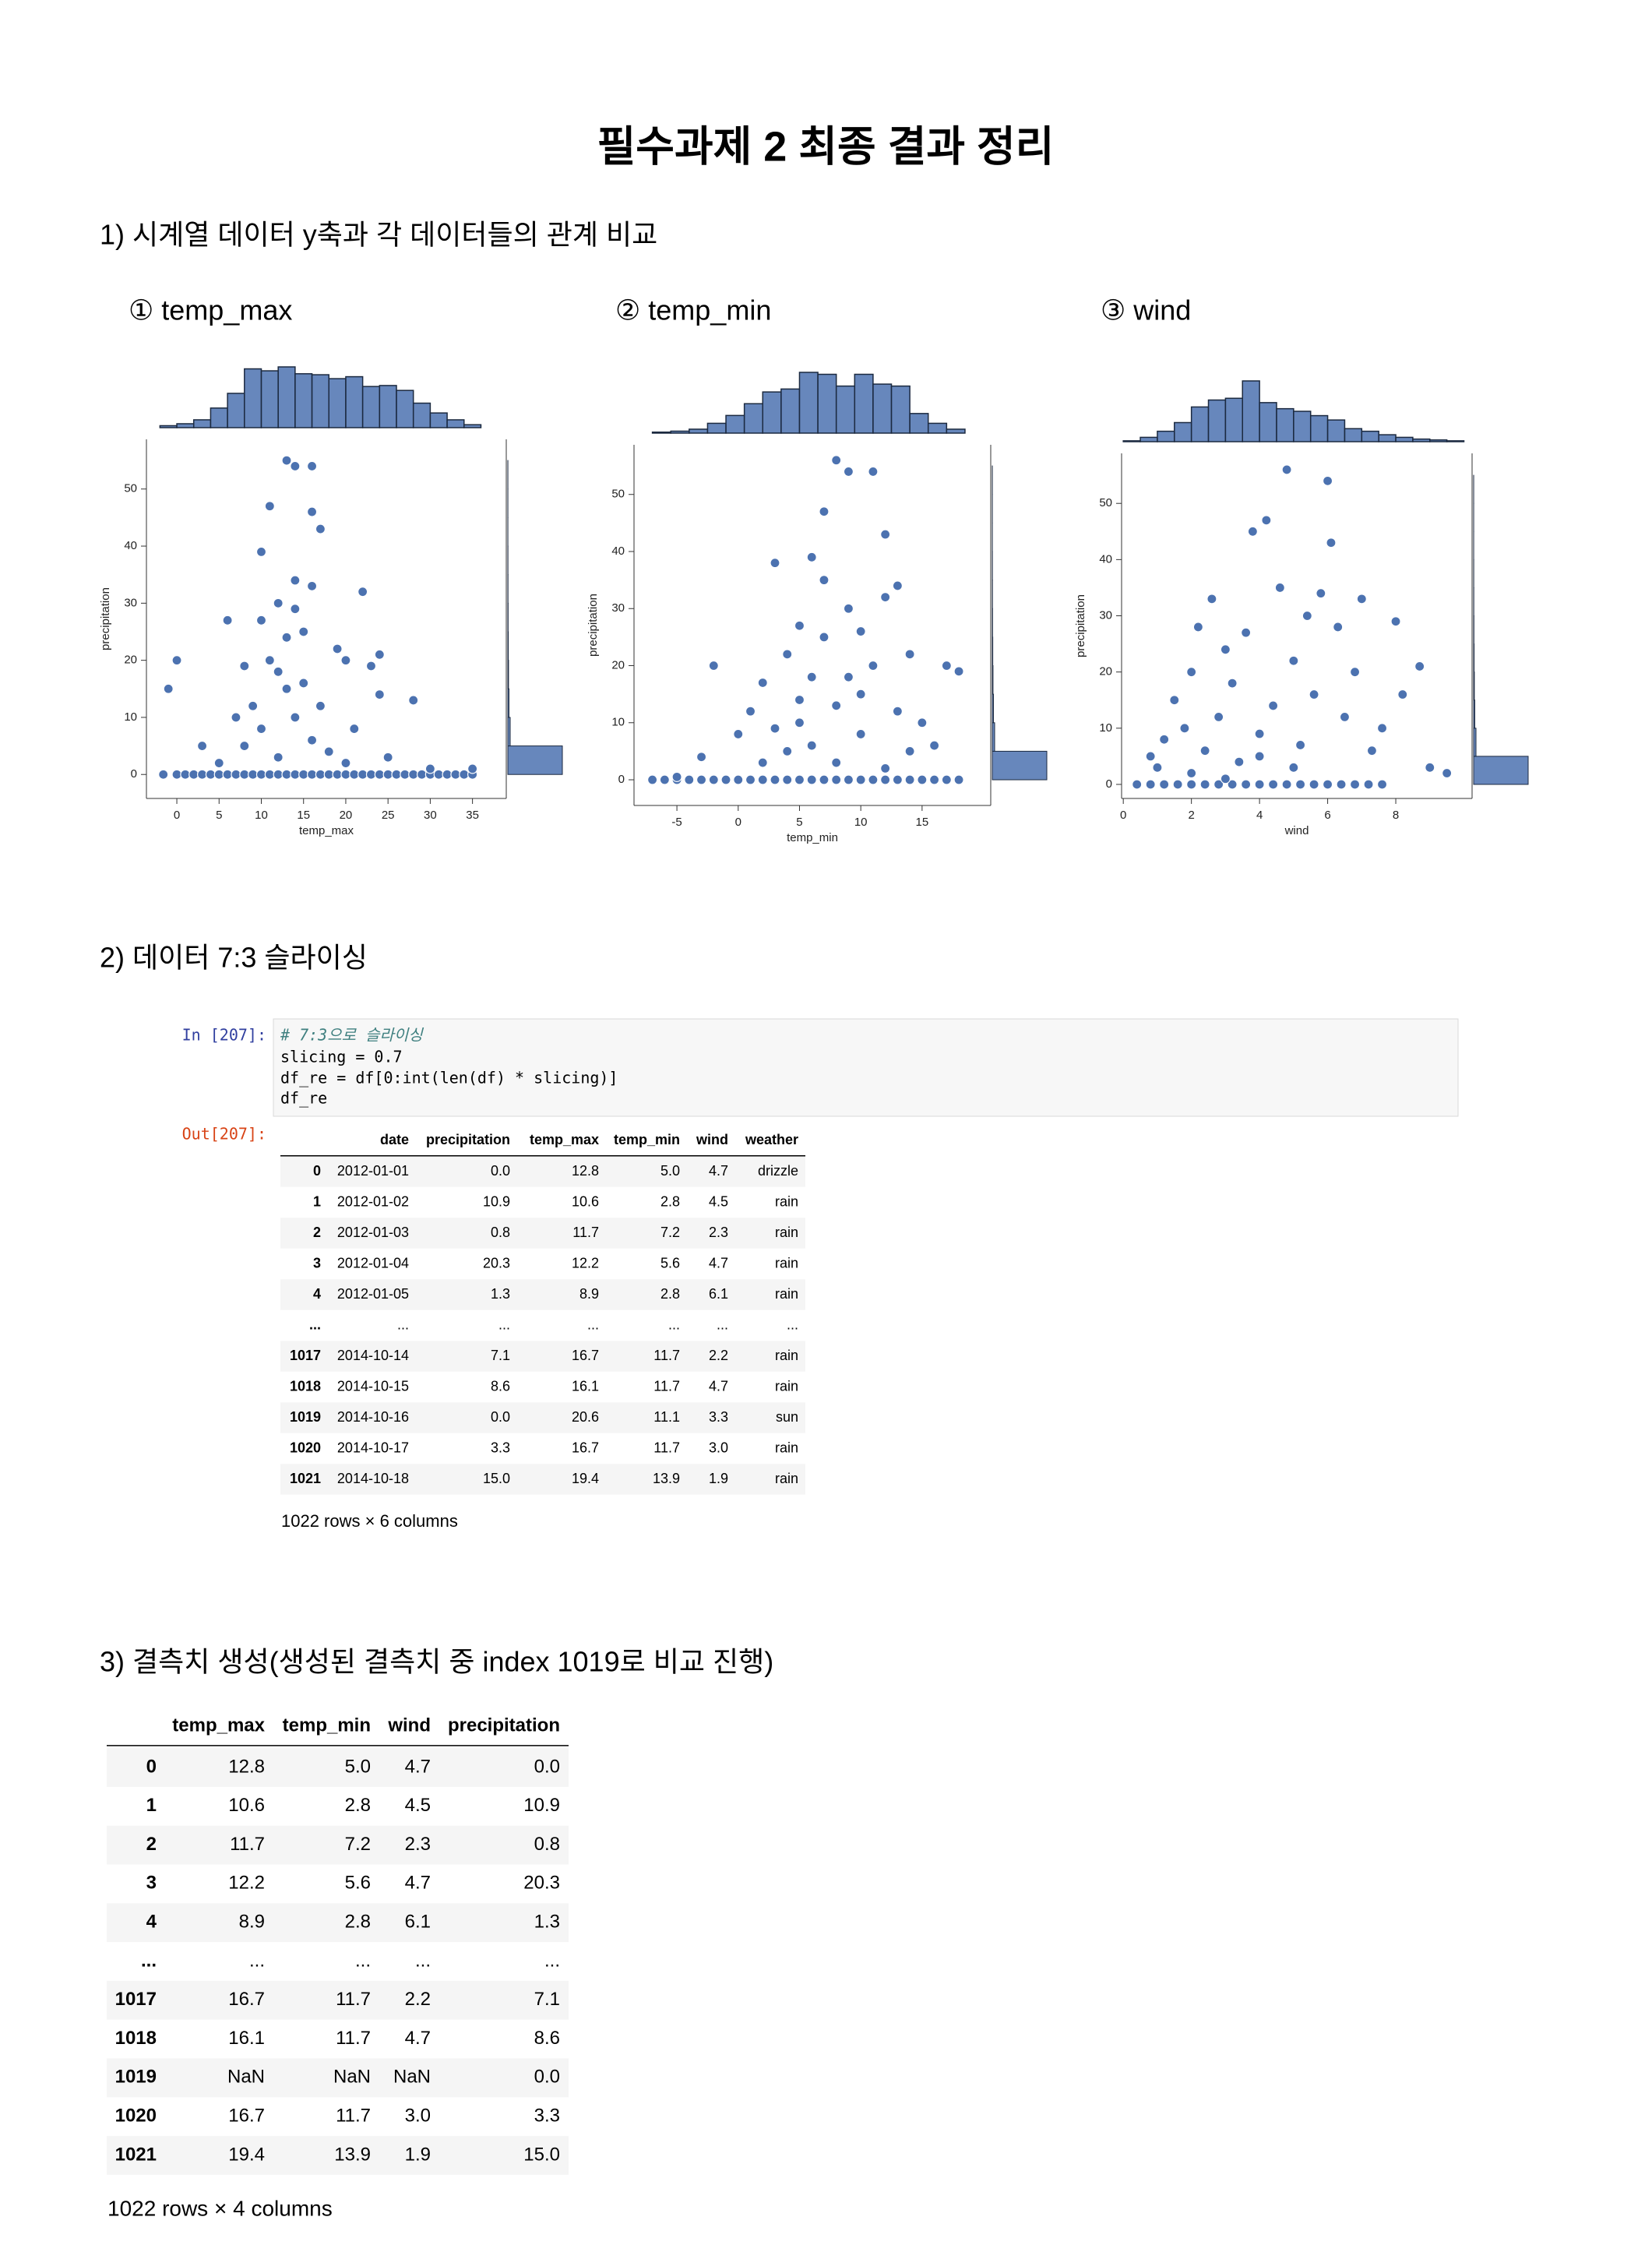 The image size is (1652, 2245). Describe the element at coordinates (547, 1766) in the screenshot. I see `table-cell: 0.0` at that location.